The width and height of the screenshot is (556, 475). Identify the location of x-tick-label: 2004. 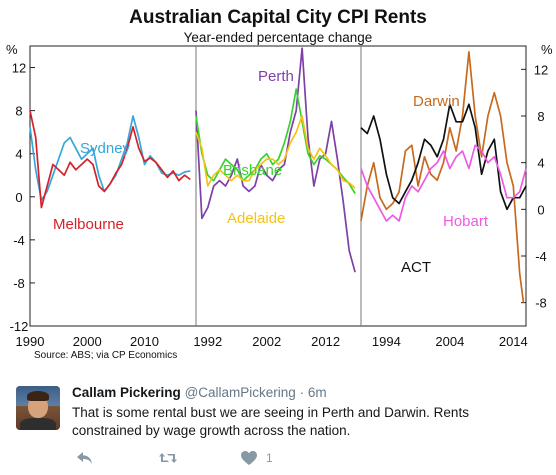
(449, 341).